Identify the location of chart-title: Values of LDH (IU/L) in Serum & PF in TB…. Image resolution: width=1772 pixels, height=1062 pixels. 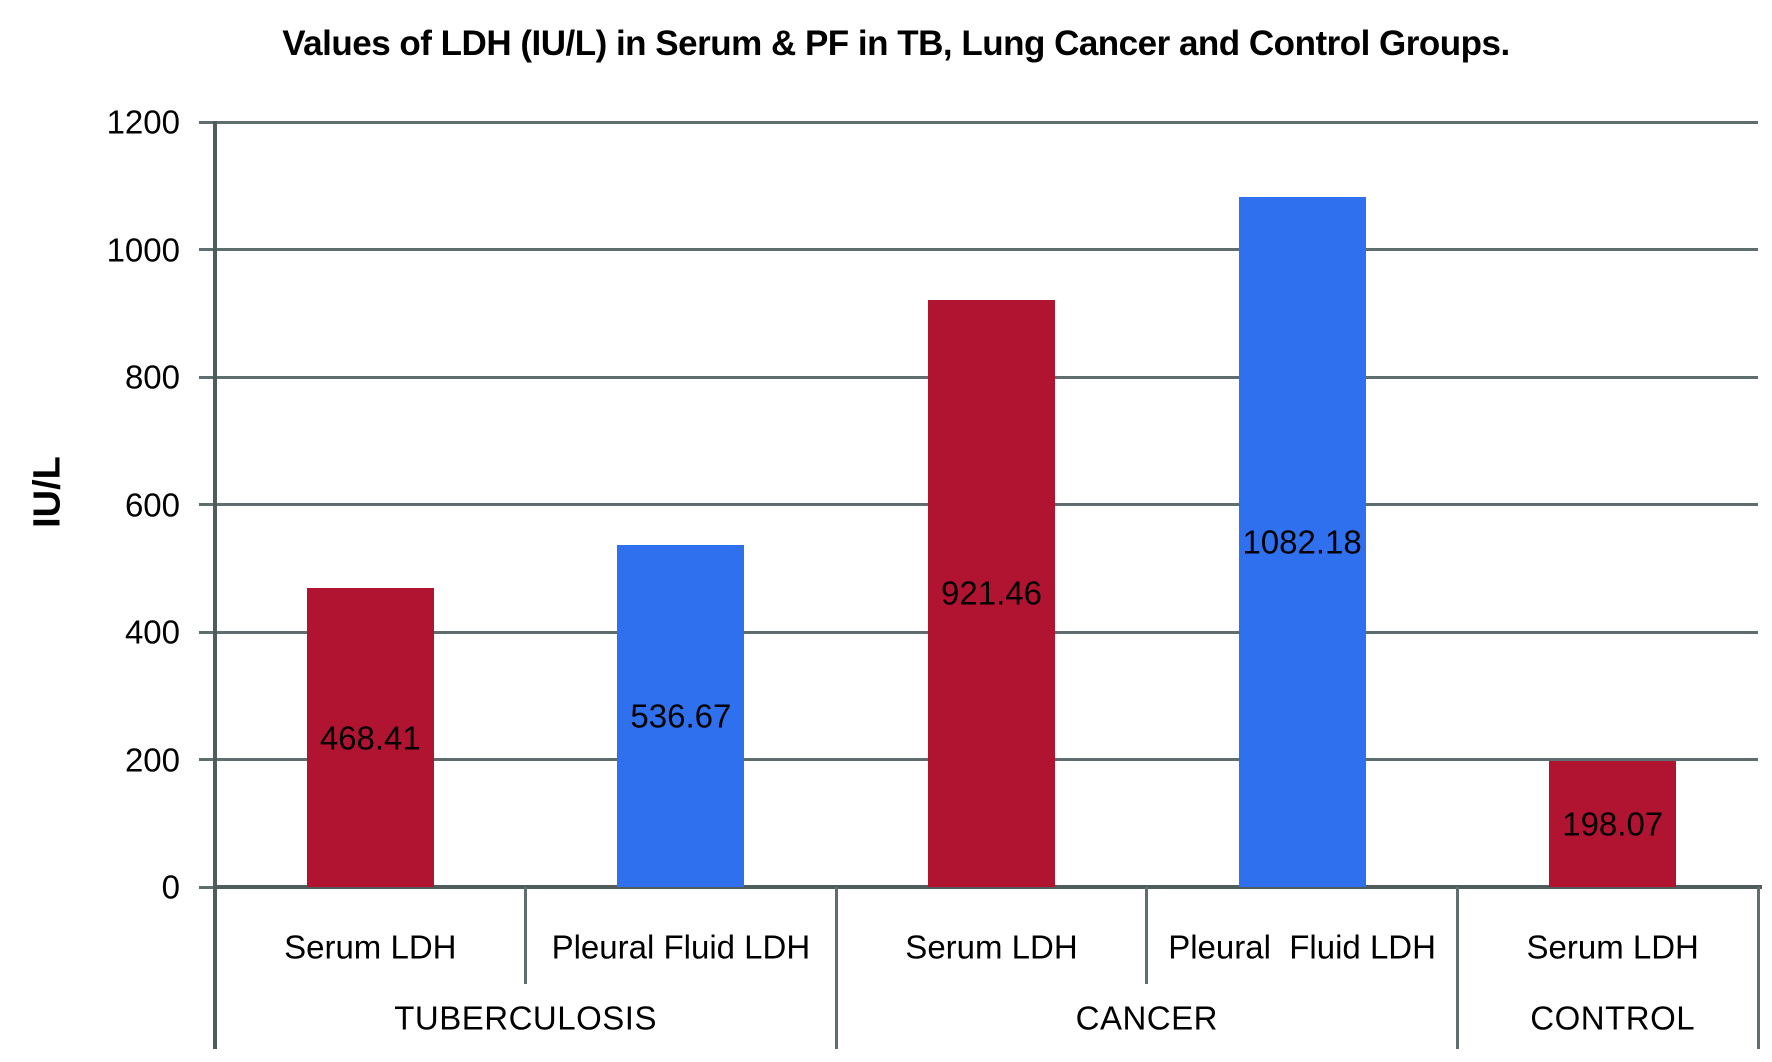
(896, 43).